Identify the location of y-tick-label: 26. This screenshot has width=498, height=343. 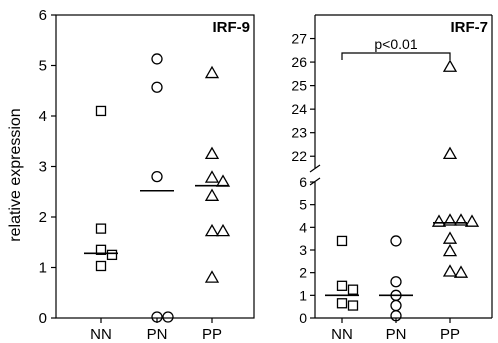
(299, 62).